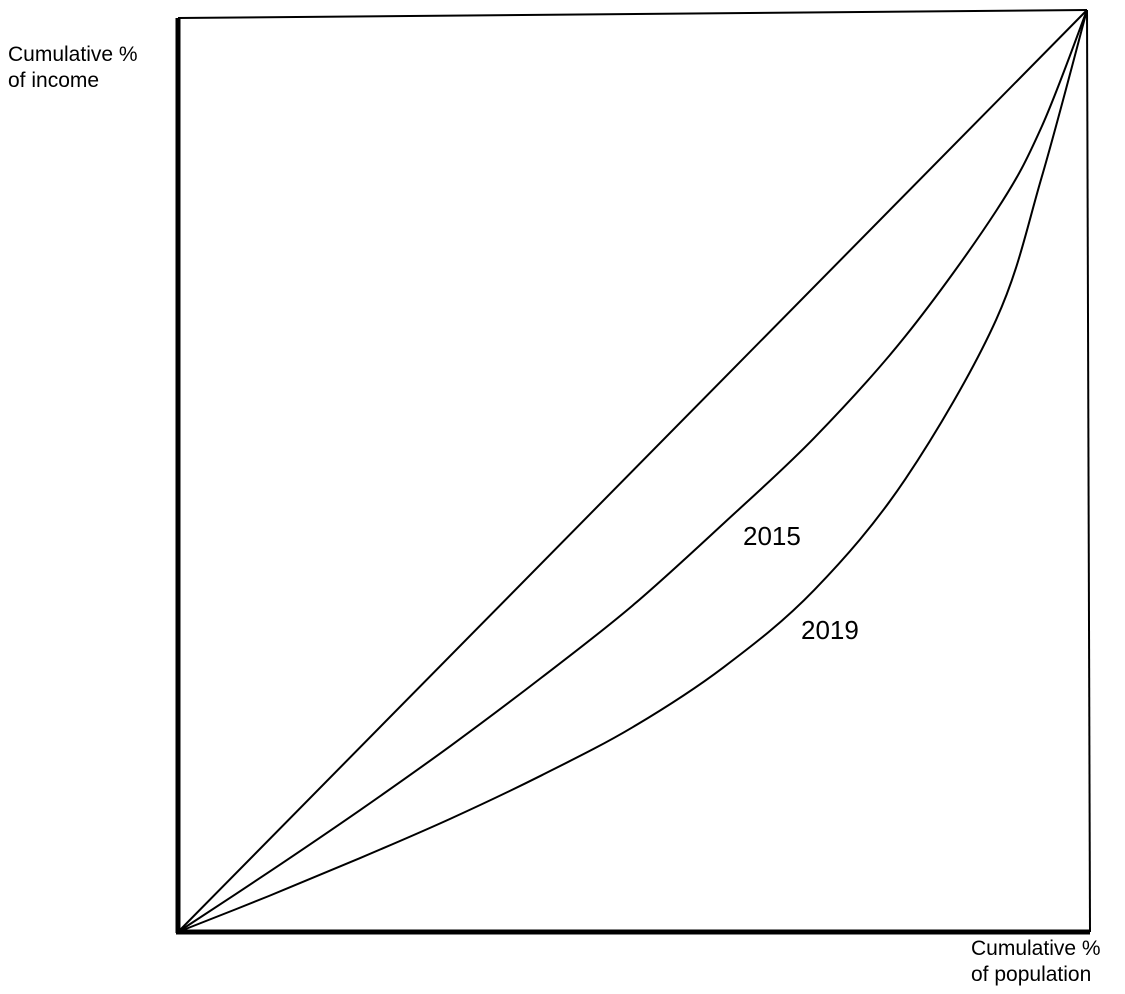  I want to click on x-axis-label: Cumulative % of population, so click(1036, 962).